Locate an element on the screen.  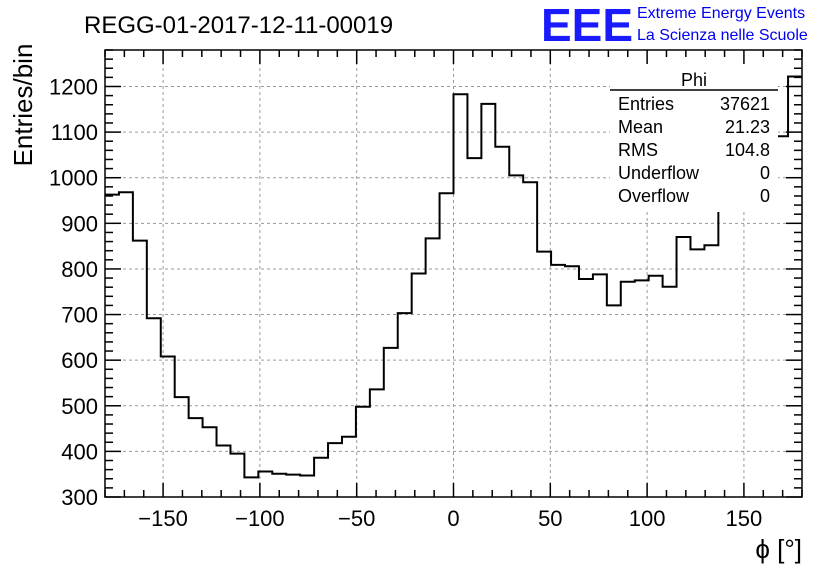
stats-box-title: Phi is located at coordinates (694, 80).